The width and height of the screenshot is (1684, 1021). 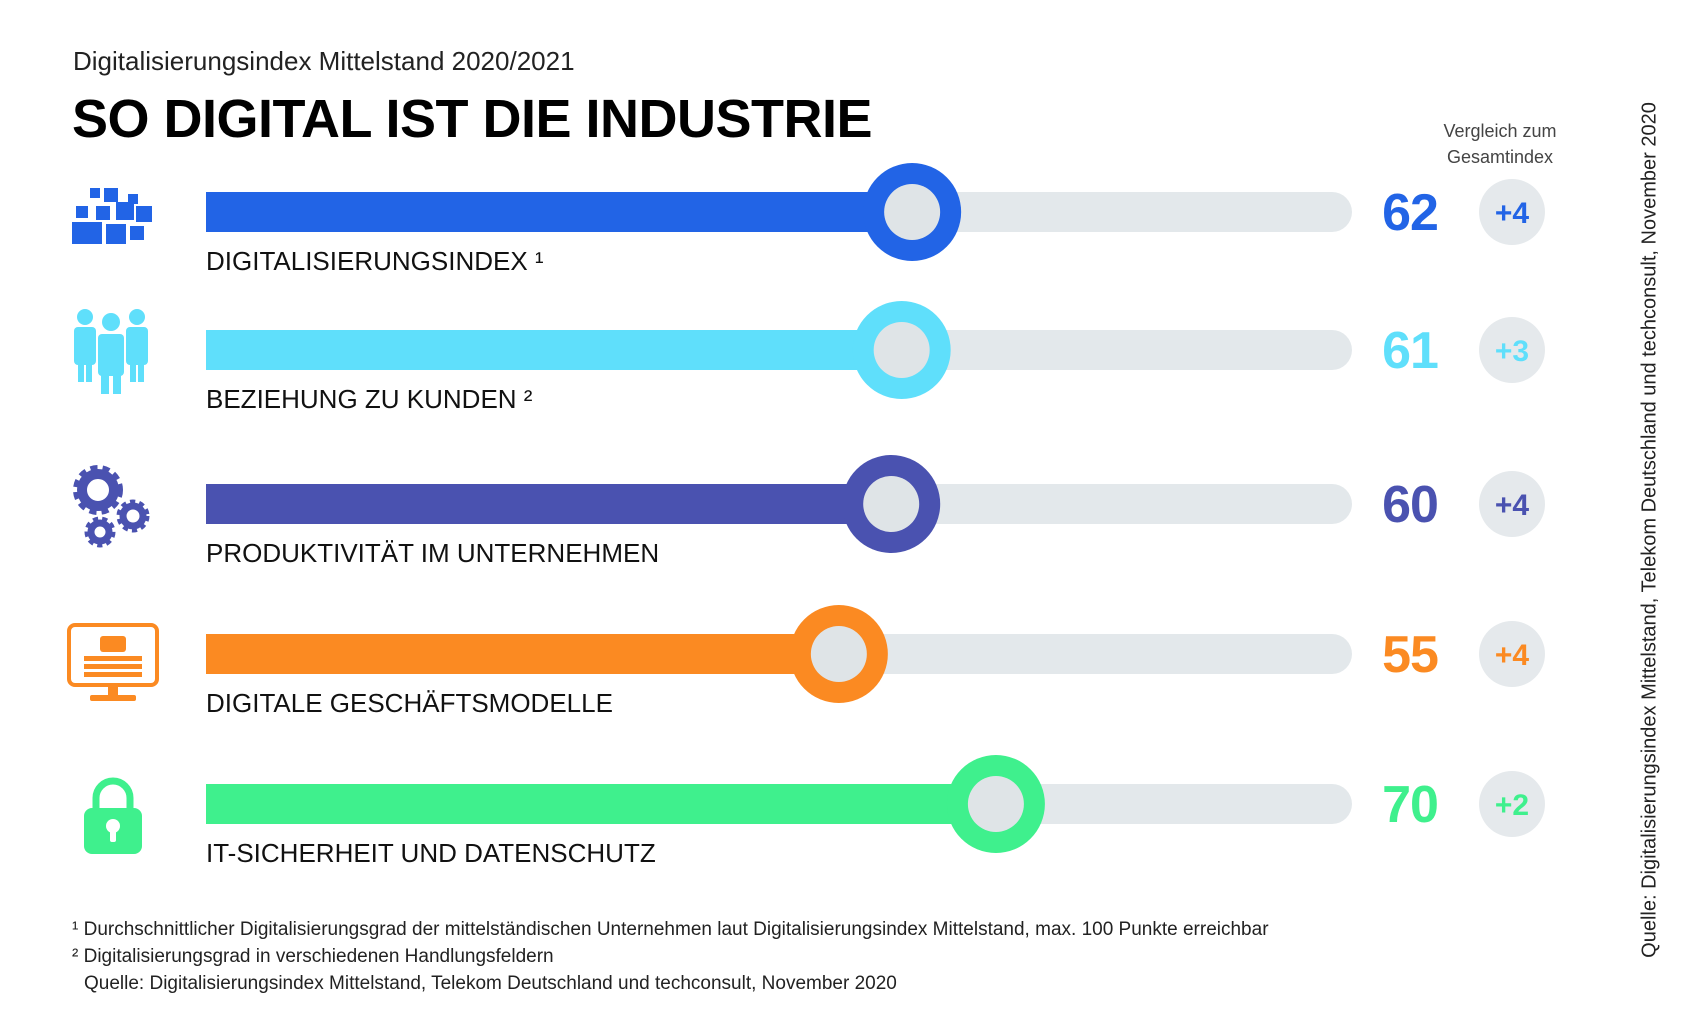 I want to click on category-label: BEZIEHUNG ZU KUNDEN ², so click(x=369, y=399).